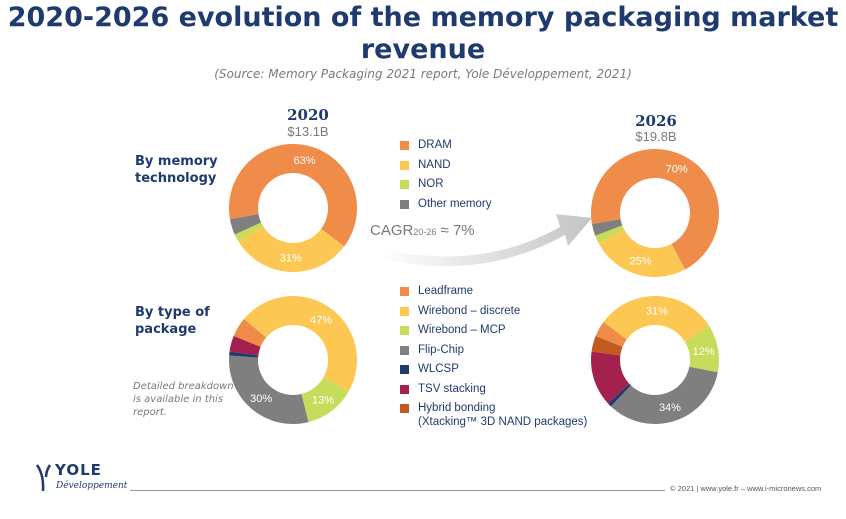  I want to click on legend-item-nand: NAND, so click(446, 168).